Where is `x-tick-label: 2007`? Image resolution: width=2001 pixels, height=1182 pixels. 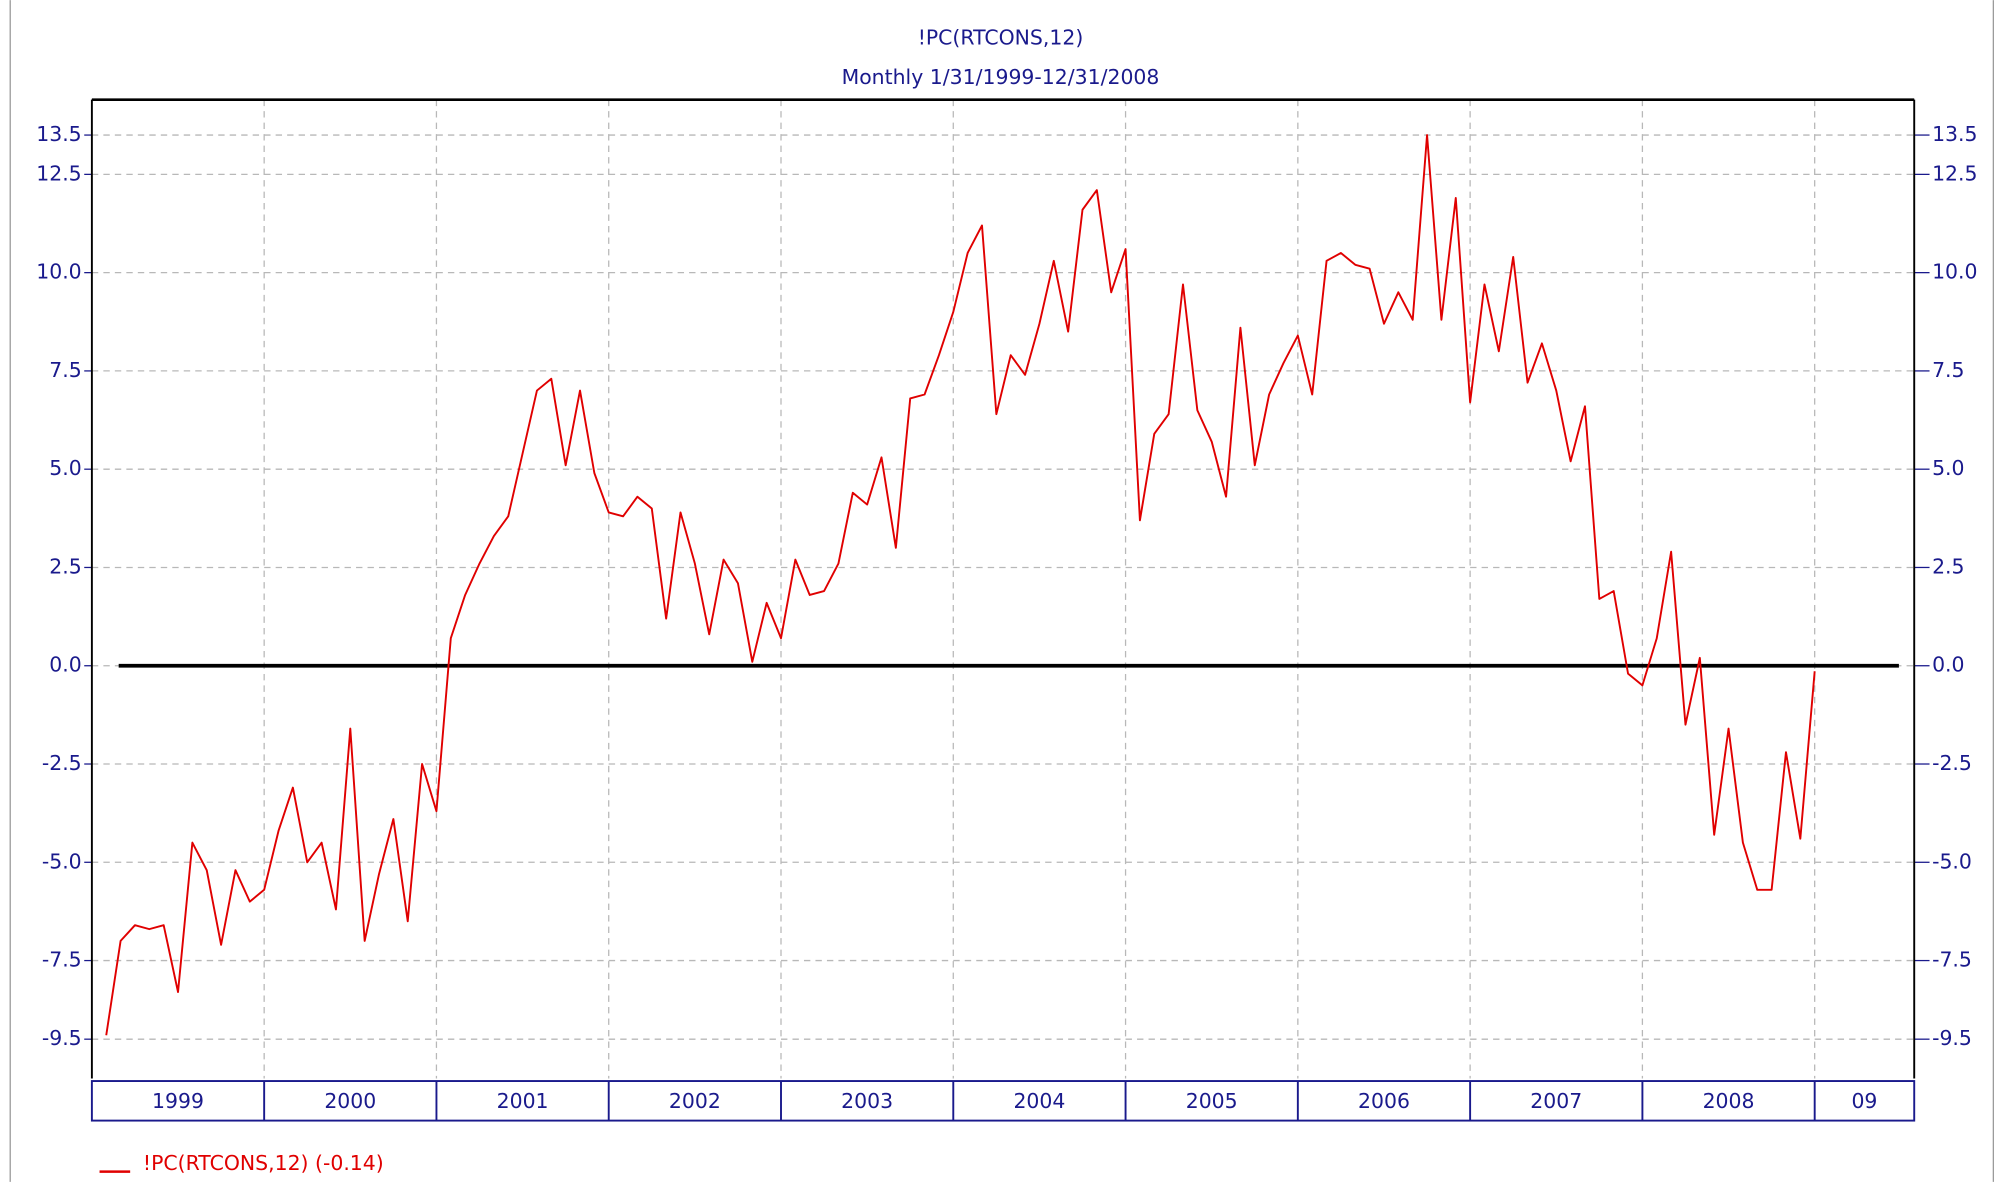 x-tick-label: 2007 is located at coordinates (1556, 1101).